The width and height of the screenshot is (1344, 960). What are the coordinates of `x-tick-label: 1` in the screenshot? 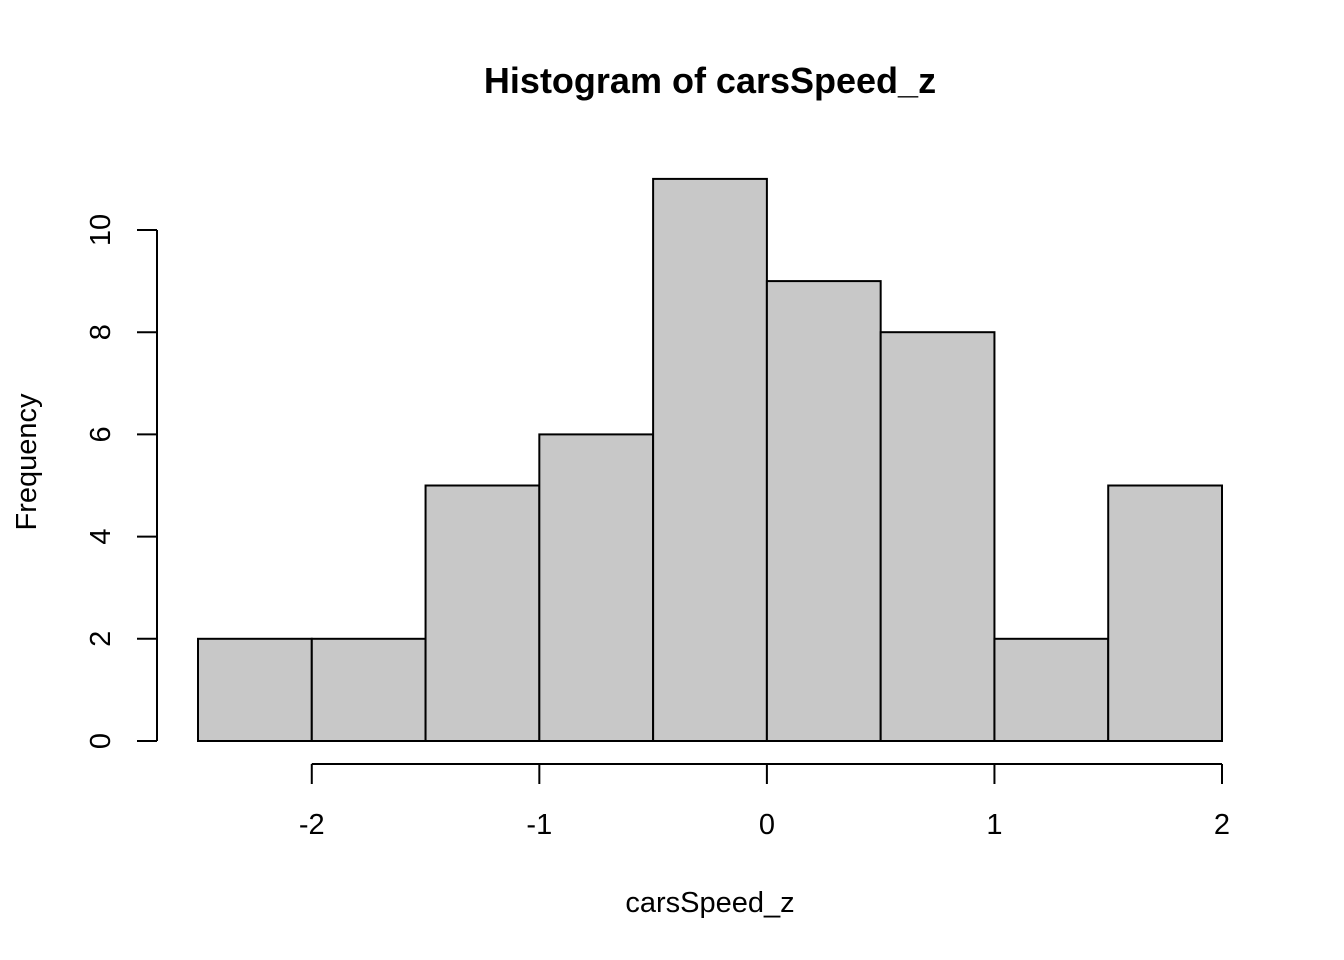 It's located at (994, 825).